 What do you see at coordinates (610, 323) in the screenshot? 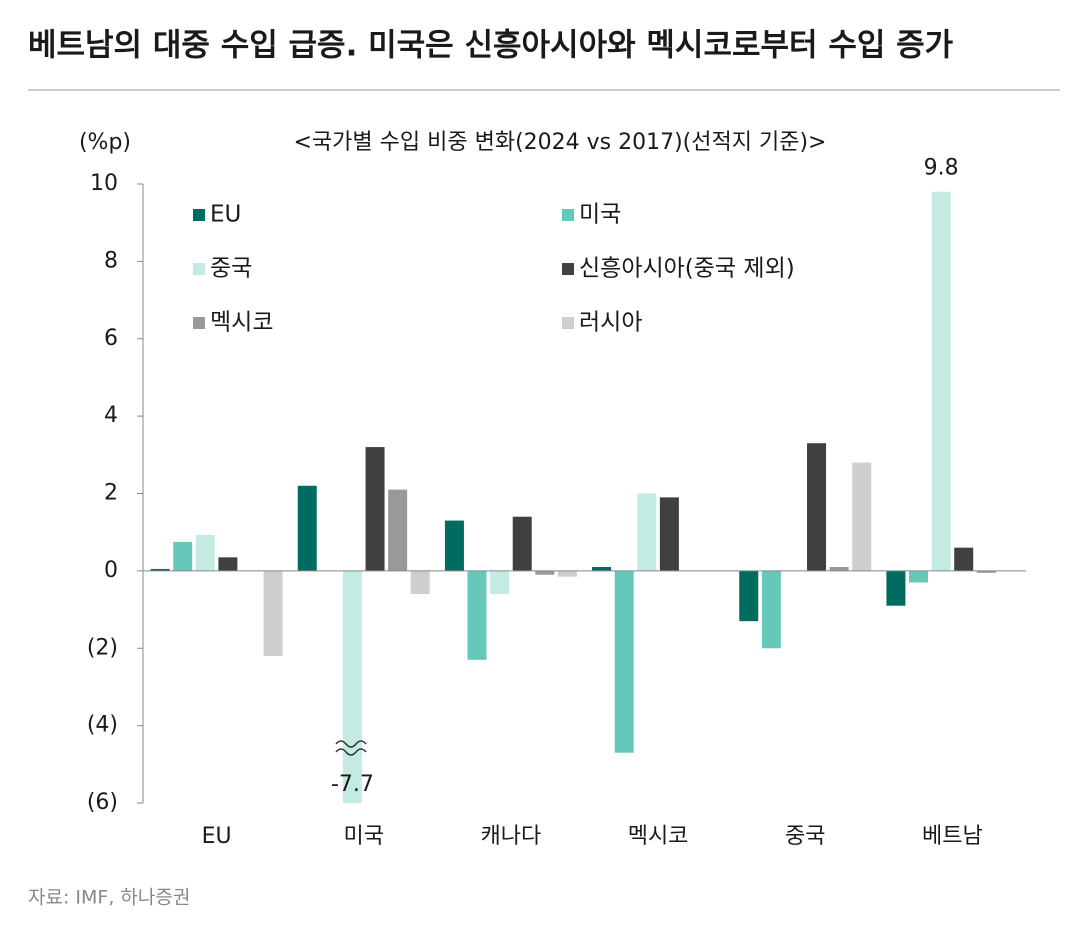
I see `legend-label: 러시아` at bounding box center [610, 323].